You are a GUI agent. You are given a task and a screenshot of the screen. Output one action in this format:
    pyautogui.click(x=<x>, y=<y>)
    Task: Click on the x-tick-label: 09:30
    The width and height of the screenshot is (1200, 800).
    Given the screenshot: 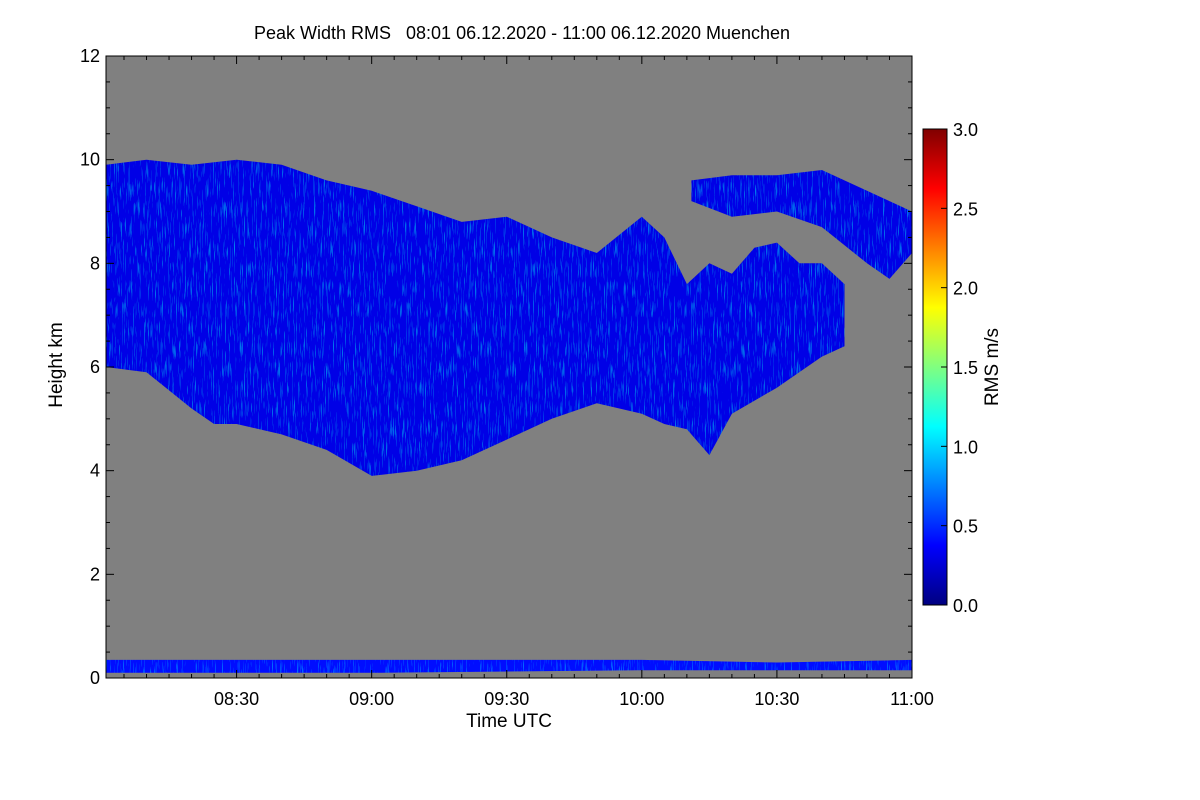 What is the action you would take?
    pyautogui.click(x=506, y=699)
    